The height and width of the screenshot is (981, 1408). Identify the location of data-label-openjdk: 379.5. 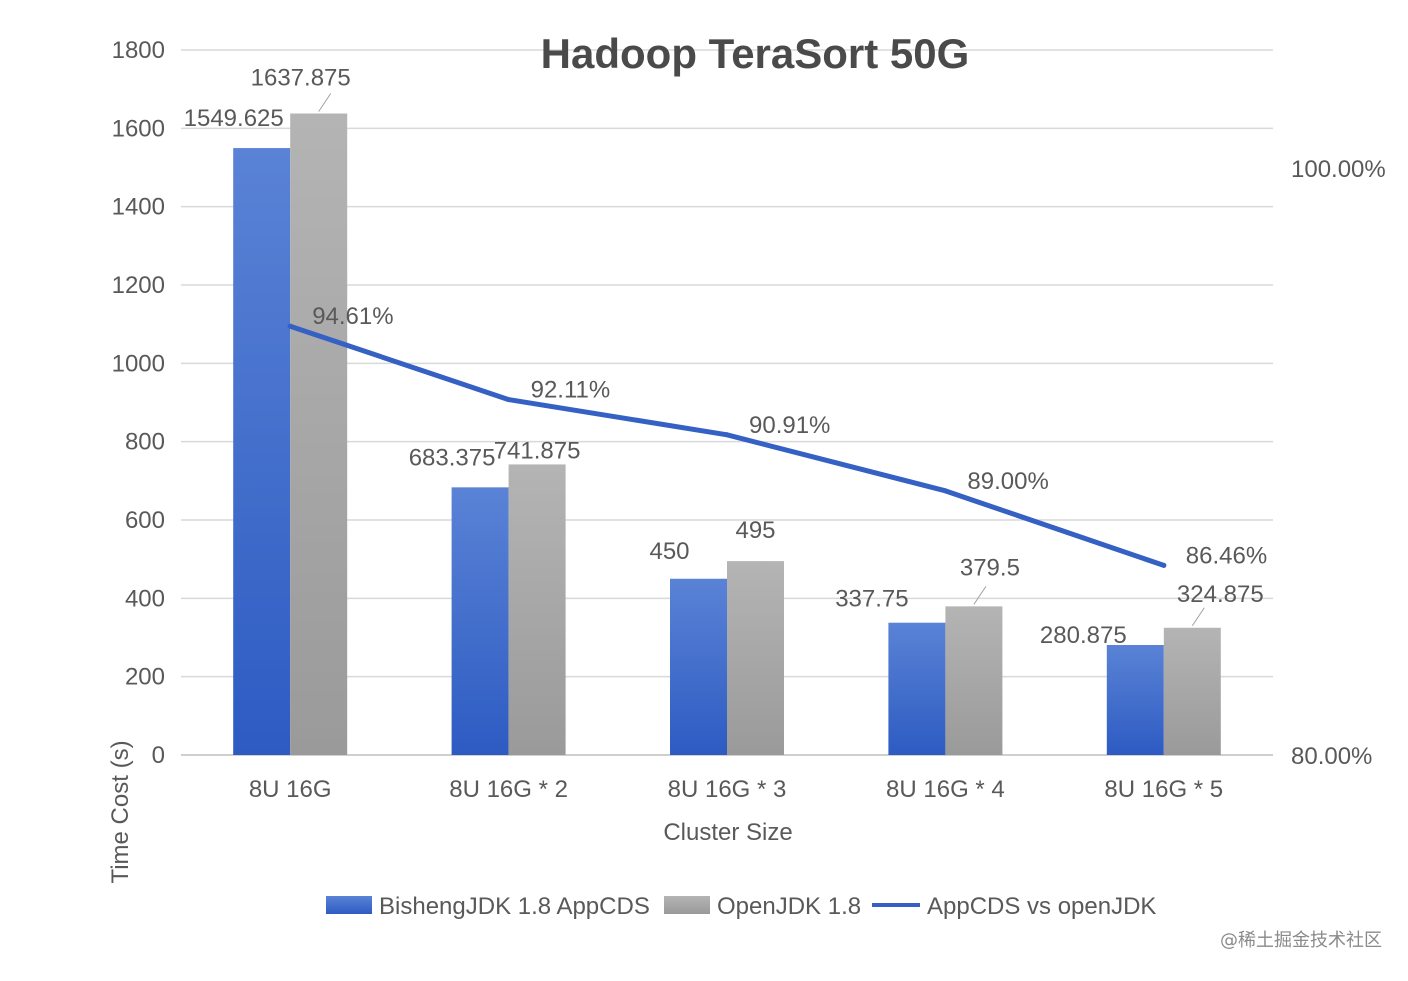
(990, 567).